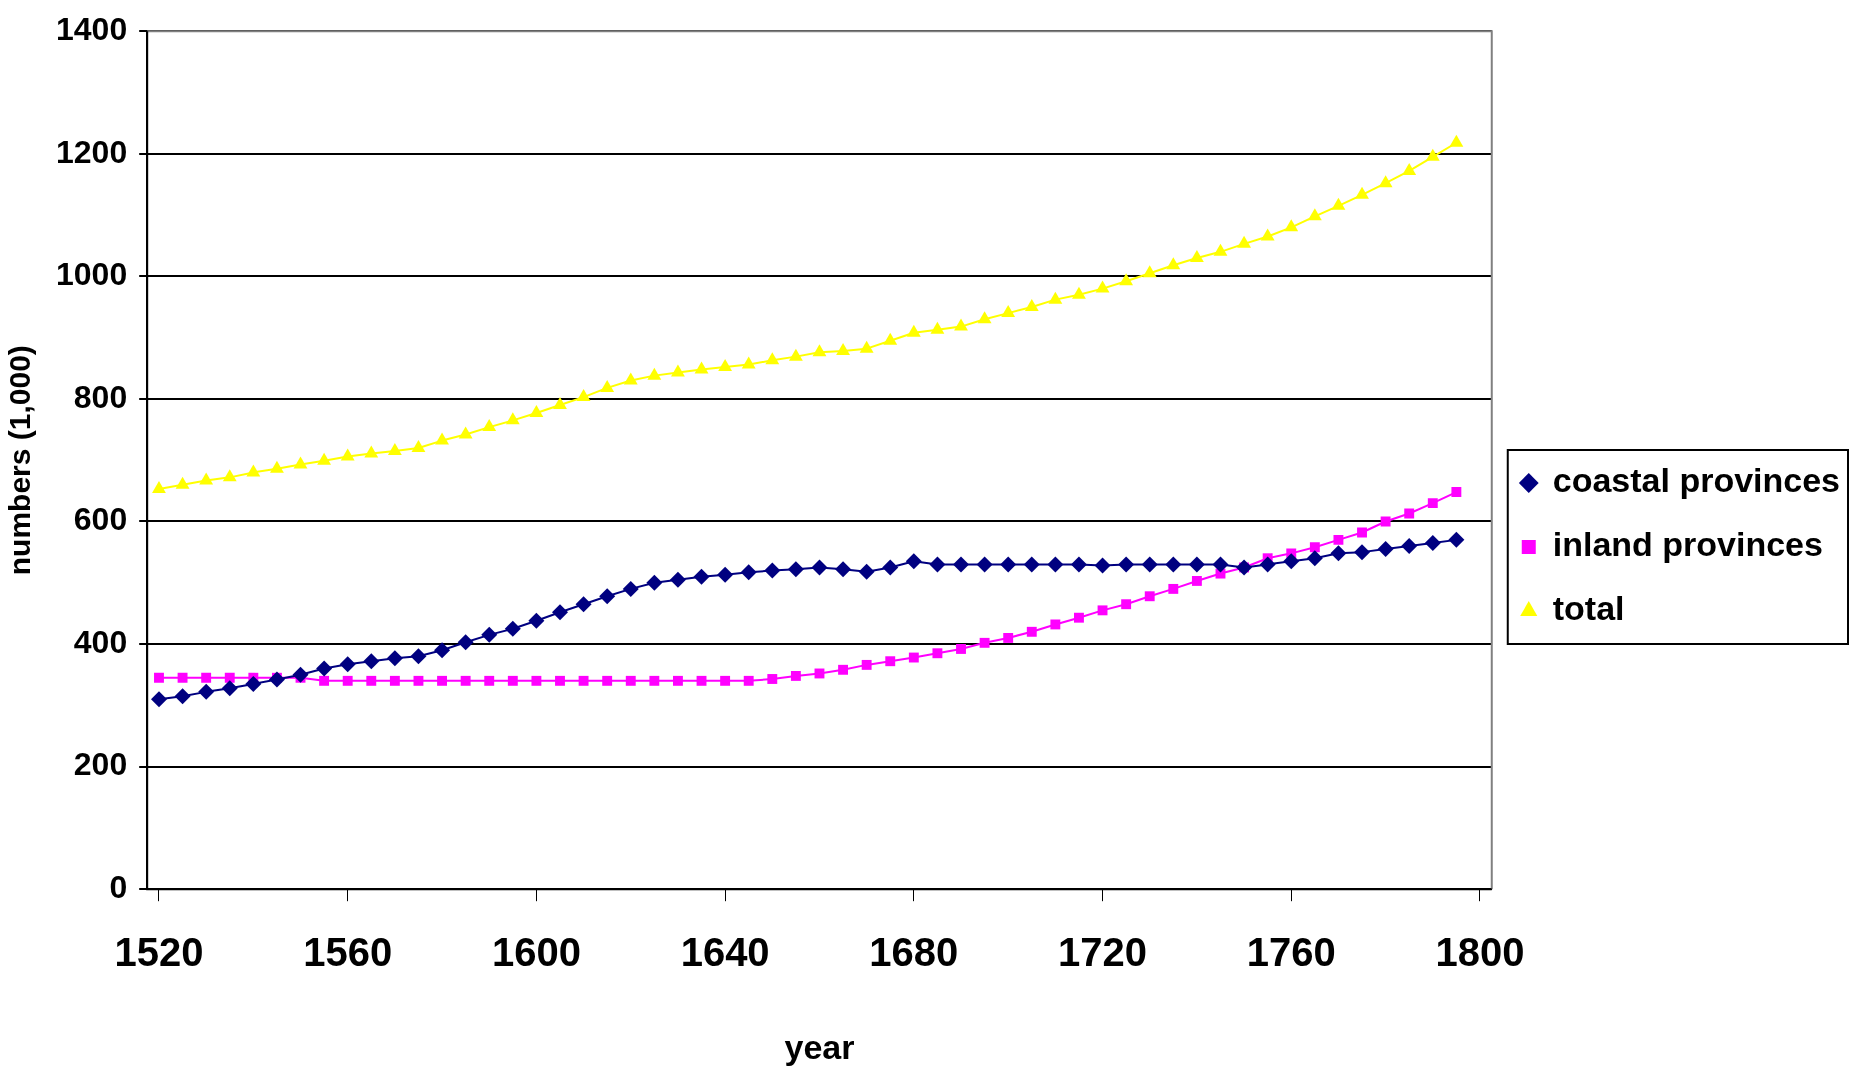  What do you see at coordinates (1480, 952) in the screenshot?
I see `x-tick-label: 1800` at bounding box center [1480, 952].